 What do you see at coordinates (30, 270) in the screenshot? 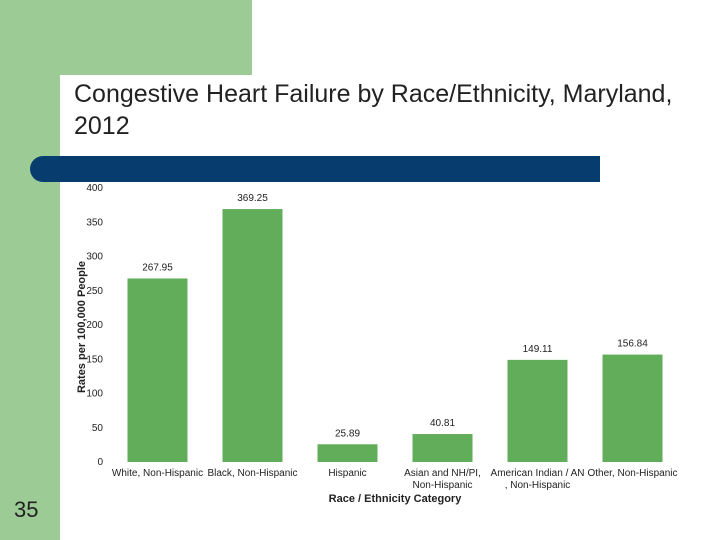
I see `left-accent-strip` at bounding box center [30, 270].